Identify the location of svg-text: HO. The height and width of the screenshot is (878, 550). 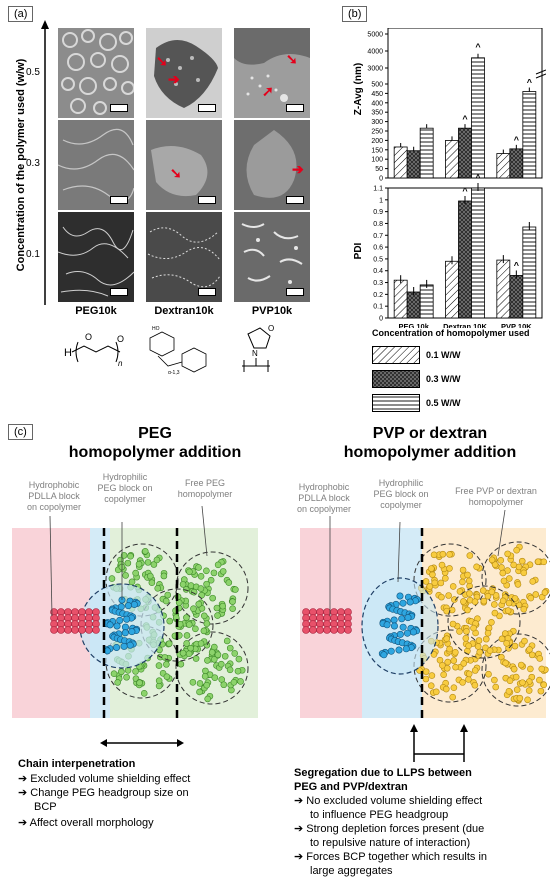
(156, 329).